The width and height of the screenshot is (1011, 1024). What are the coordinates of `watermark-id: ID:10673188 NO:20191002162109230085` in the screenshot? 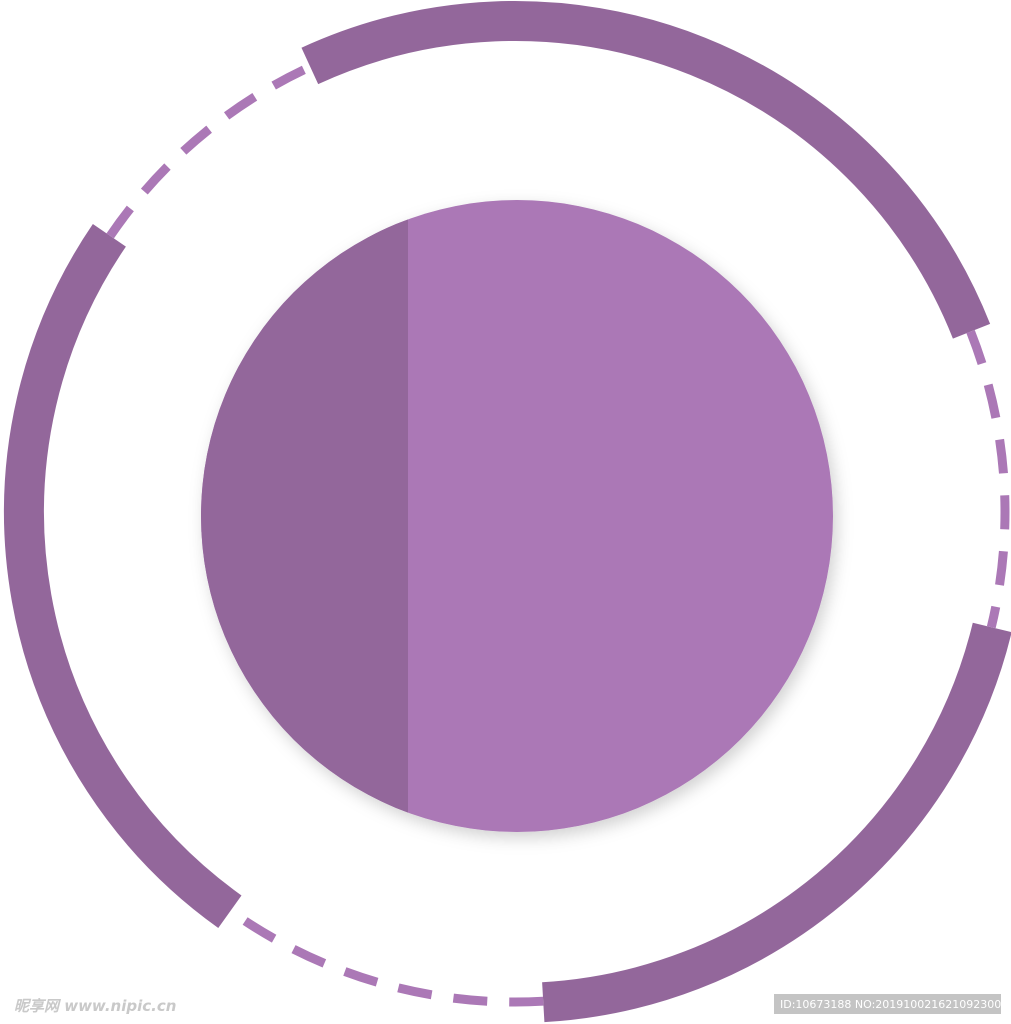 It's located at (895, 1004).